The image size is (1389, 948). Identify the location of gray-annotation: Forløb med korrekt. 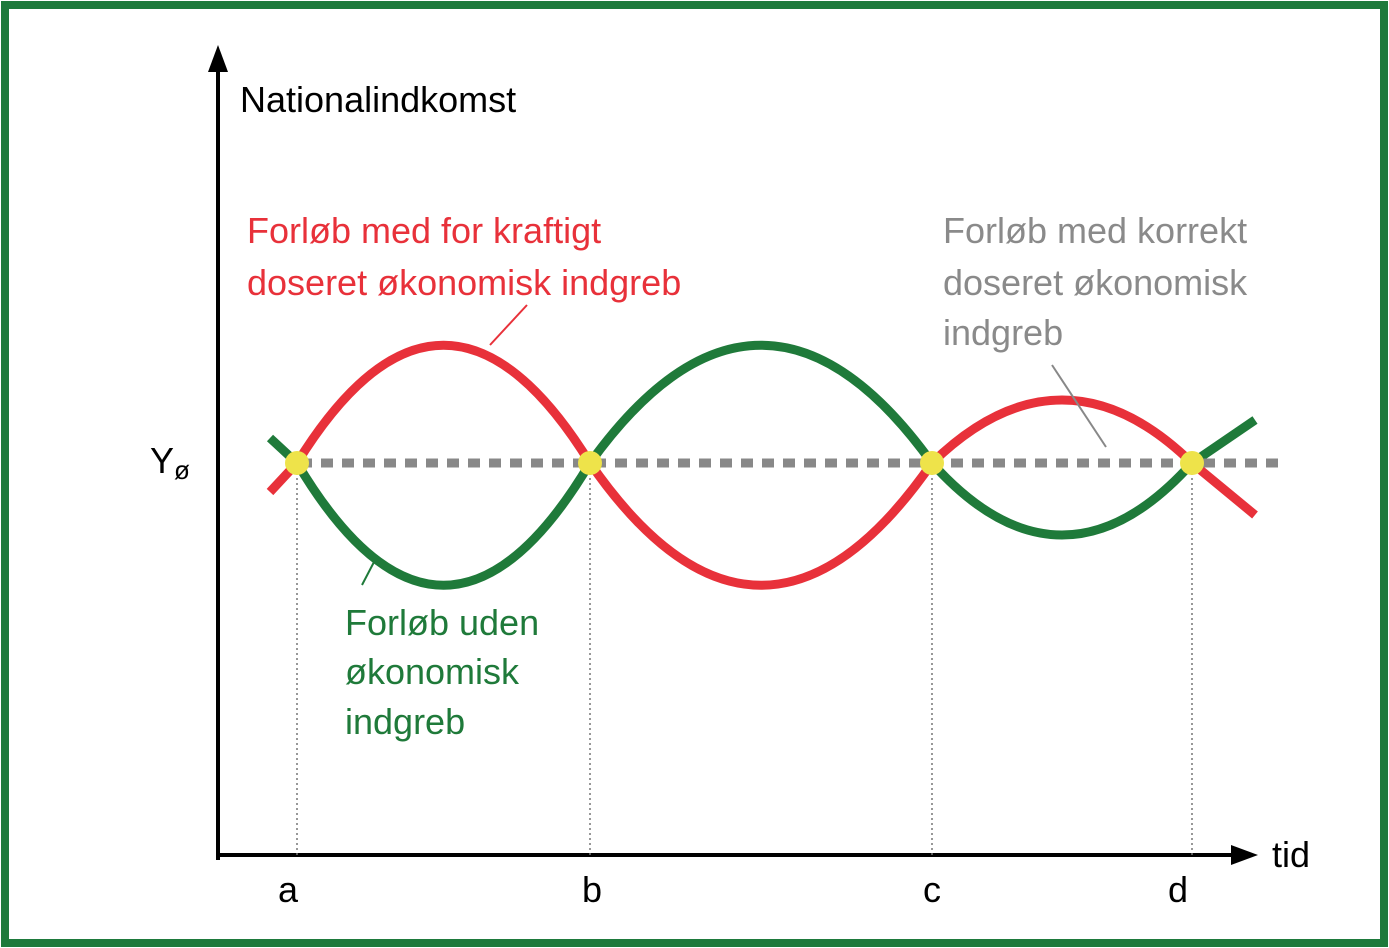
(1095, 230).